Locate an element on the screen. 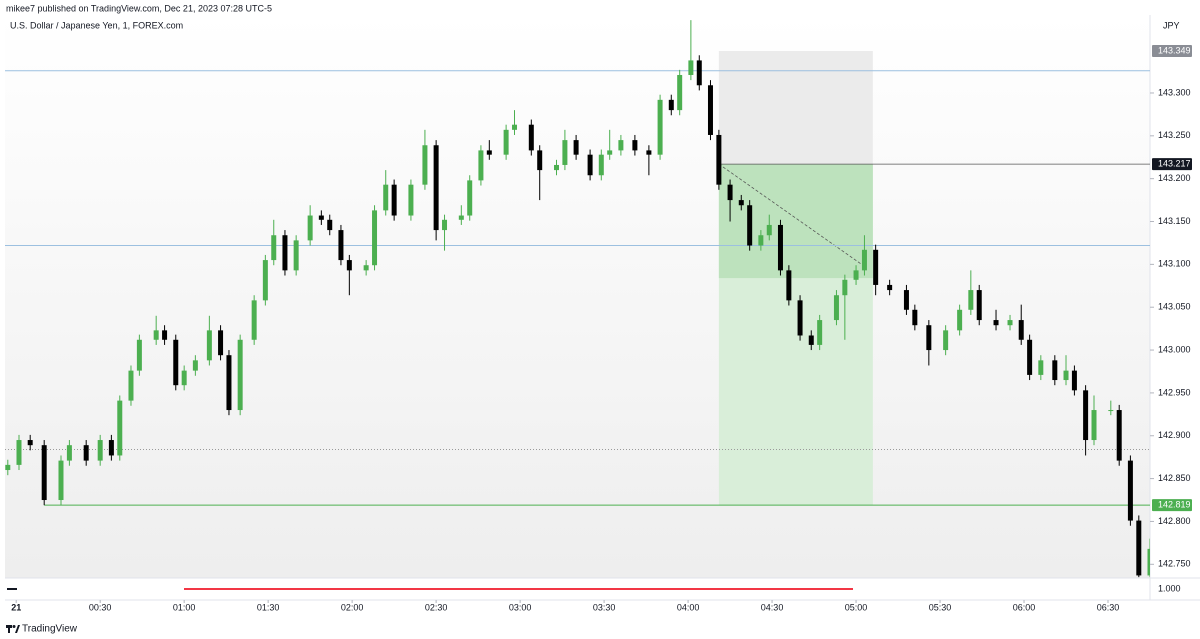 The width and height of the screenshot is (1200, 639). price-badge-label: 143.217 is located at coordinates (1174, 163).